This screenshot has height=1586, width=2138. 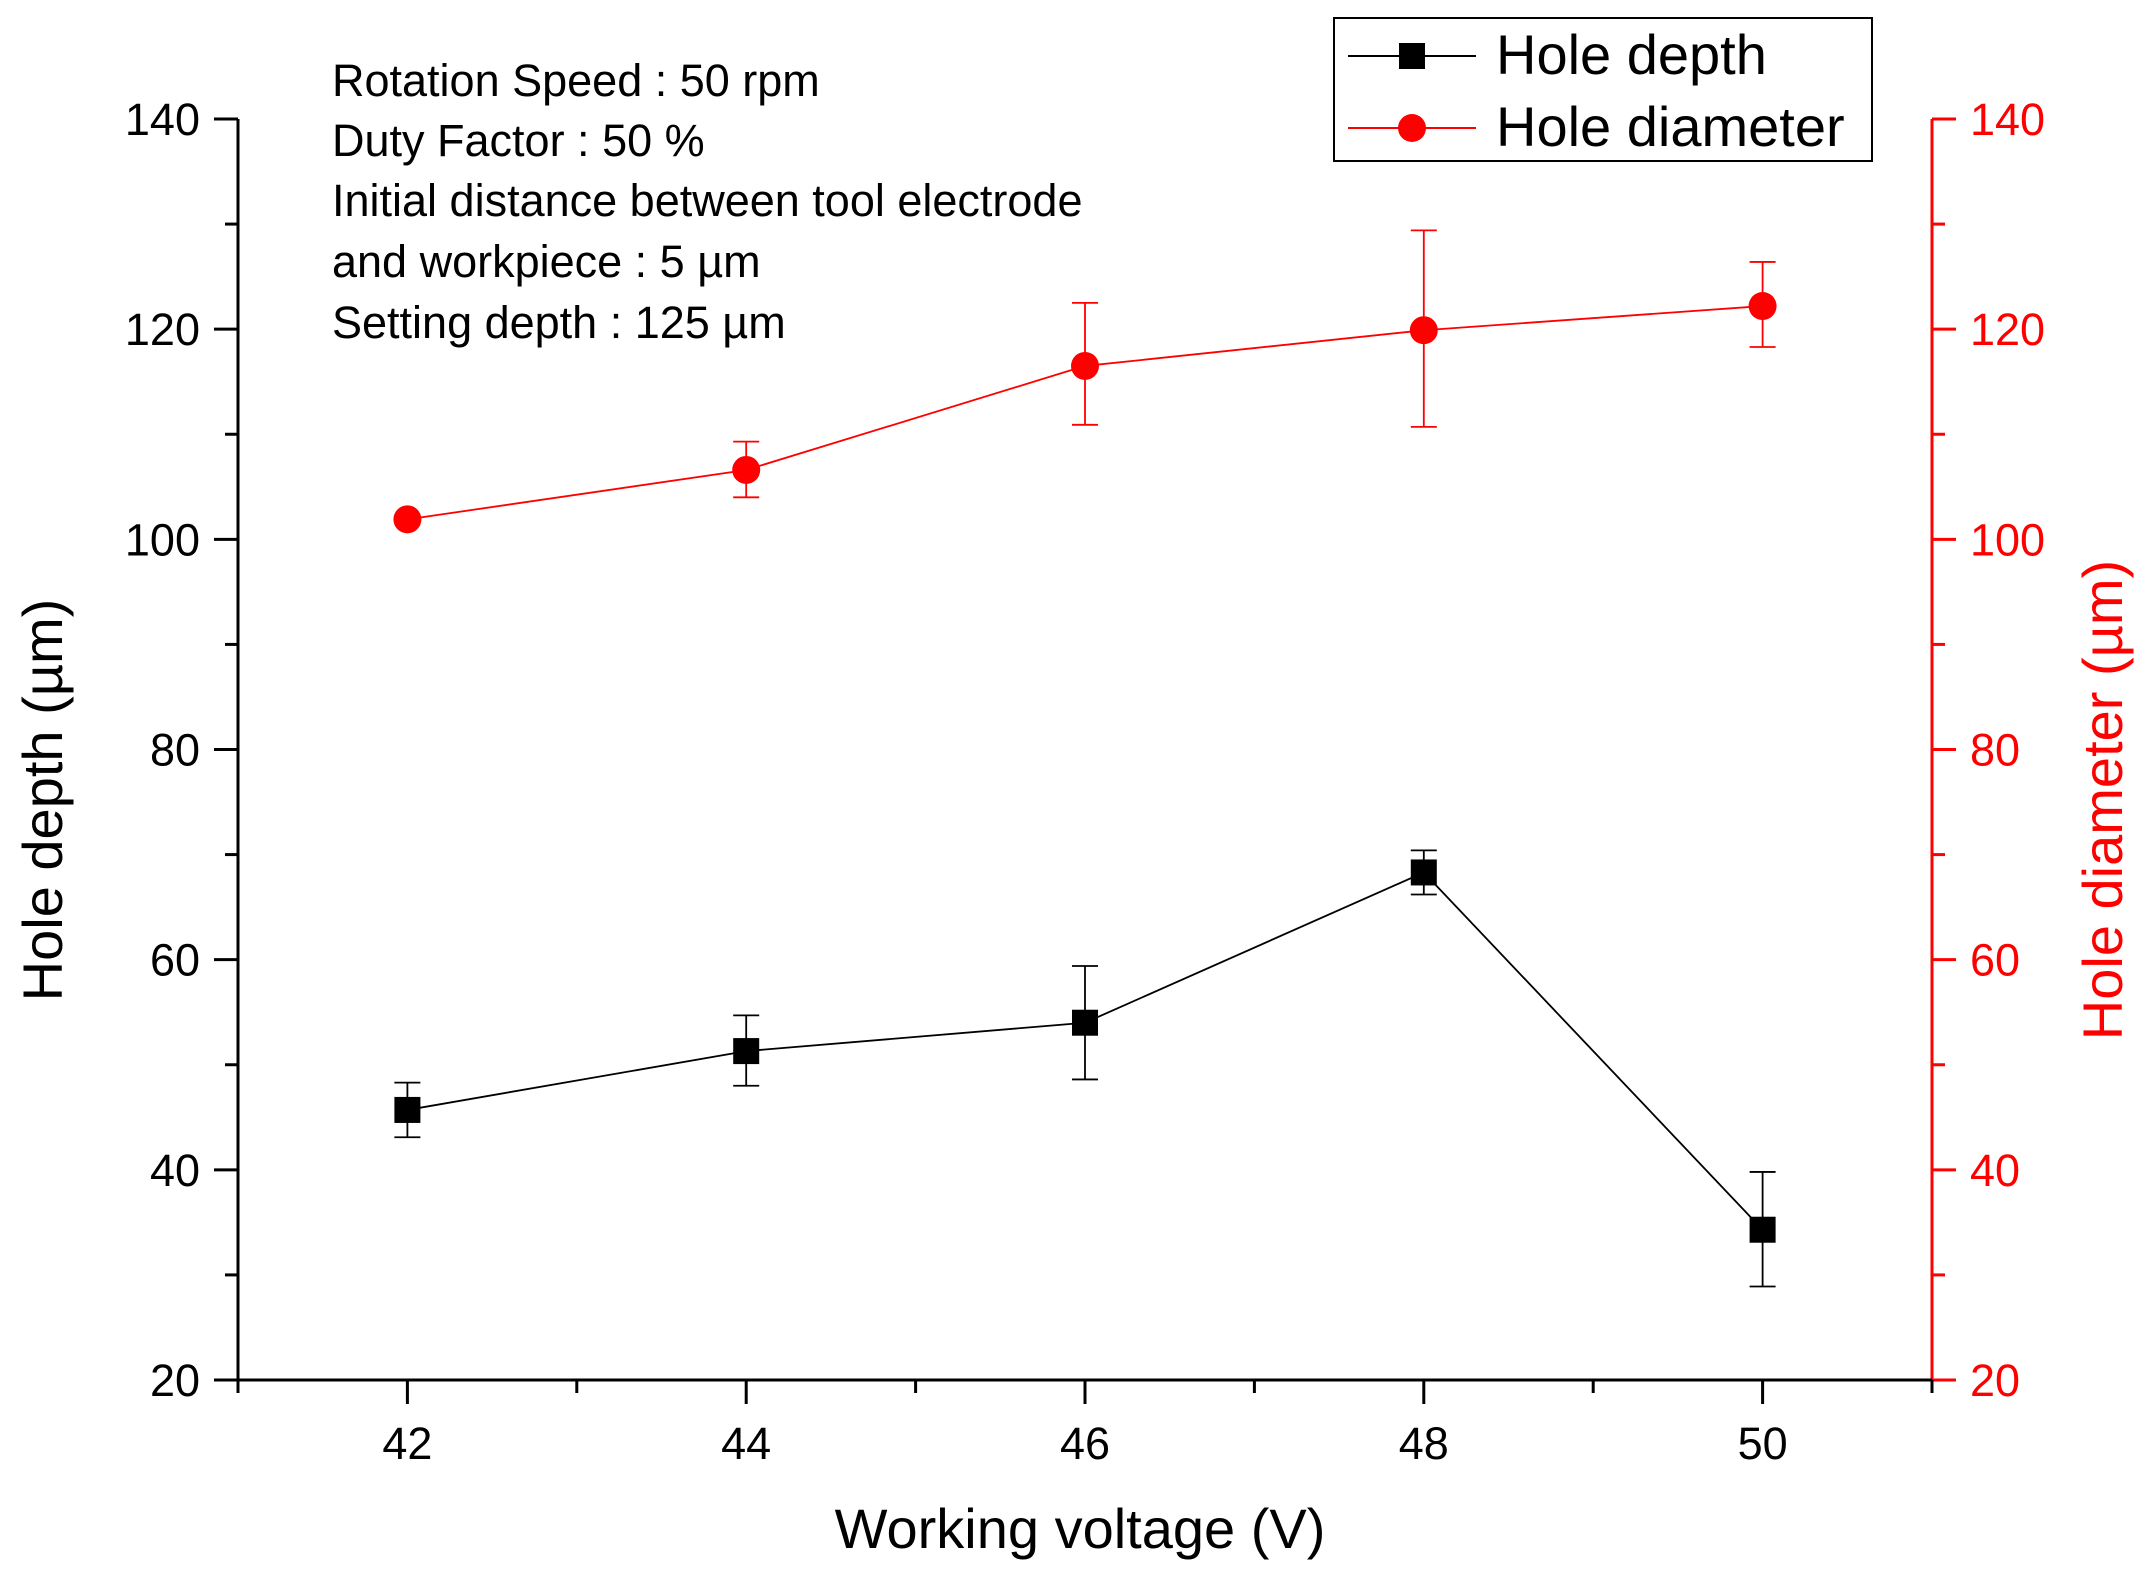 What do you see at coordinates (1763, 1443) in the screenshot?
I see `x-tick-label: 50` at bounding box center [1763, 1443].